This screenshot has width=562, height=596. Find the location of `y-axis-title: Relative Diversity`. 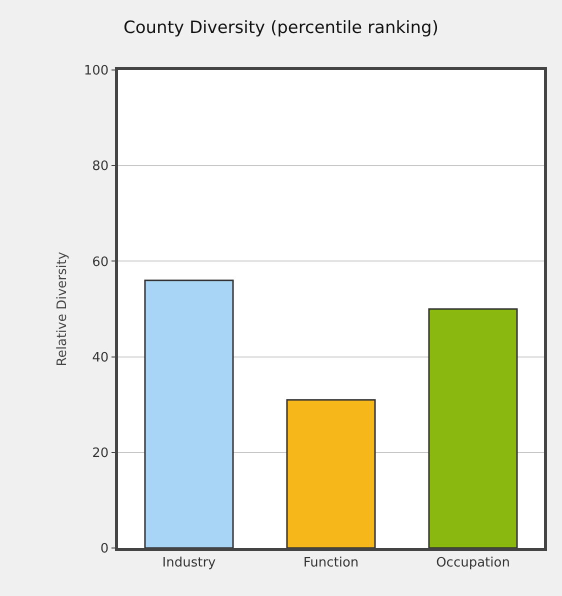

y-axis-title: Relative Diversity is located at coordinates (62, 309).